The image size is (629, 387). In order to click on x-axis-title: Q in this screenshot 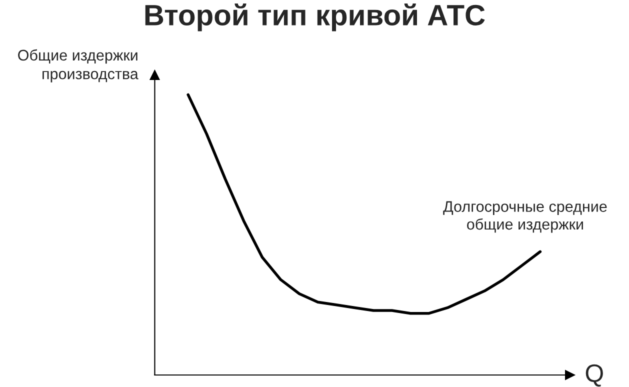, I will do `click(594, 375)`.